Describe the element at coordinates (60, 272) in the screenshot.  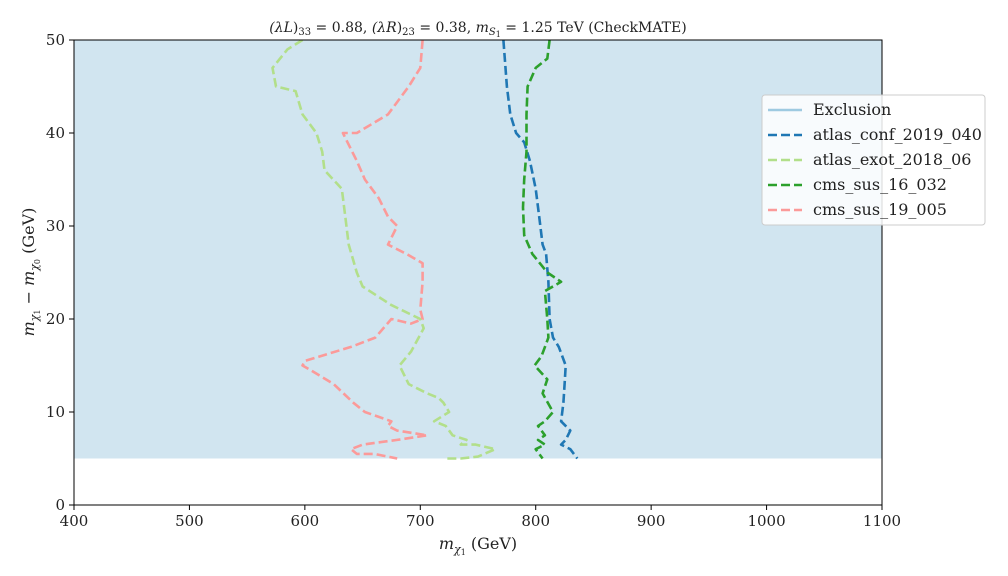
I see `y-axis: 0 10 20 30 40 50` at that location.